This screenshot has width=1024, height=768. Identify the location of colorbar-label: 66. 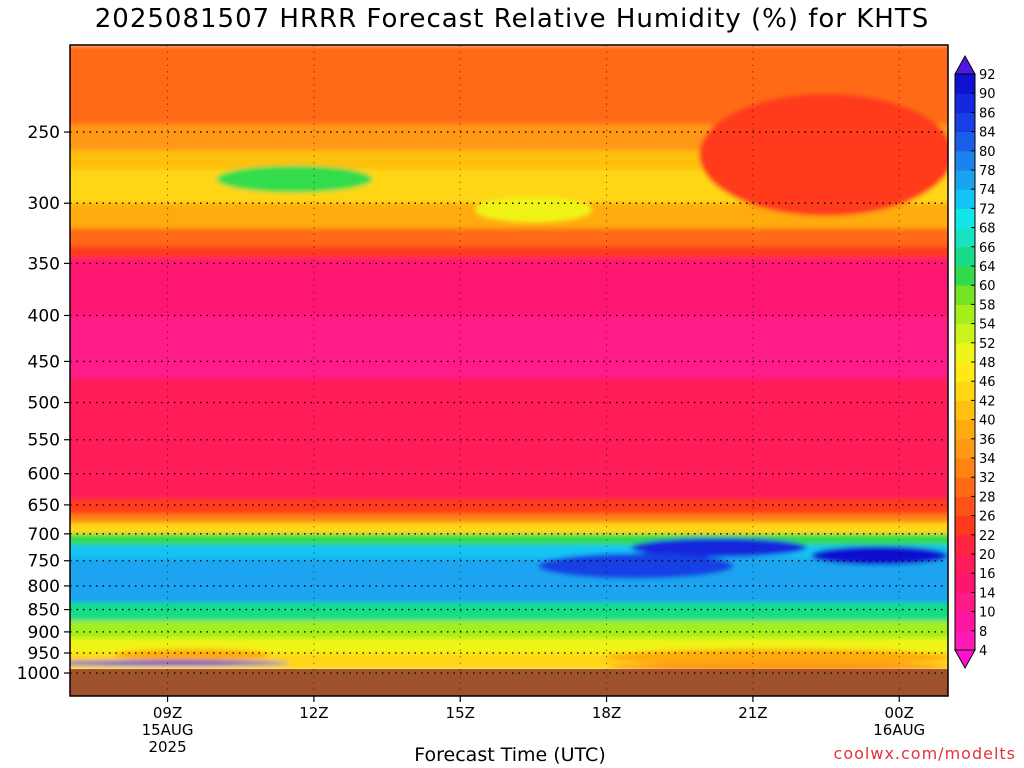
(987, 248).